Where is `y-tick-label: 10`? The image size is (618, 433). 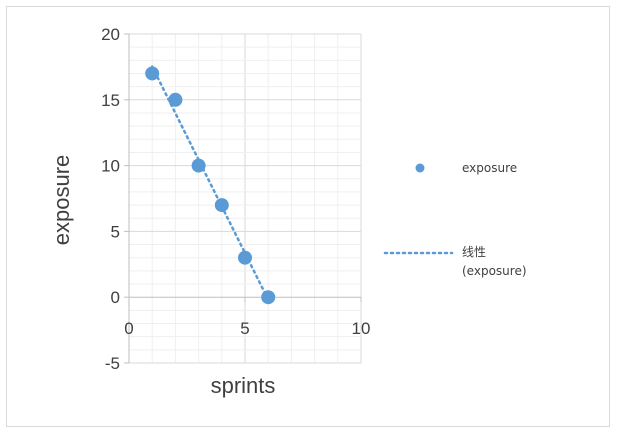
y-tick-label: 10 is located at coordinates (110, 166).